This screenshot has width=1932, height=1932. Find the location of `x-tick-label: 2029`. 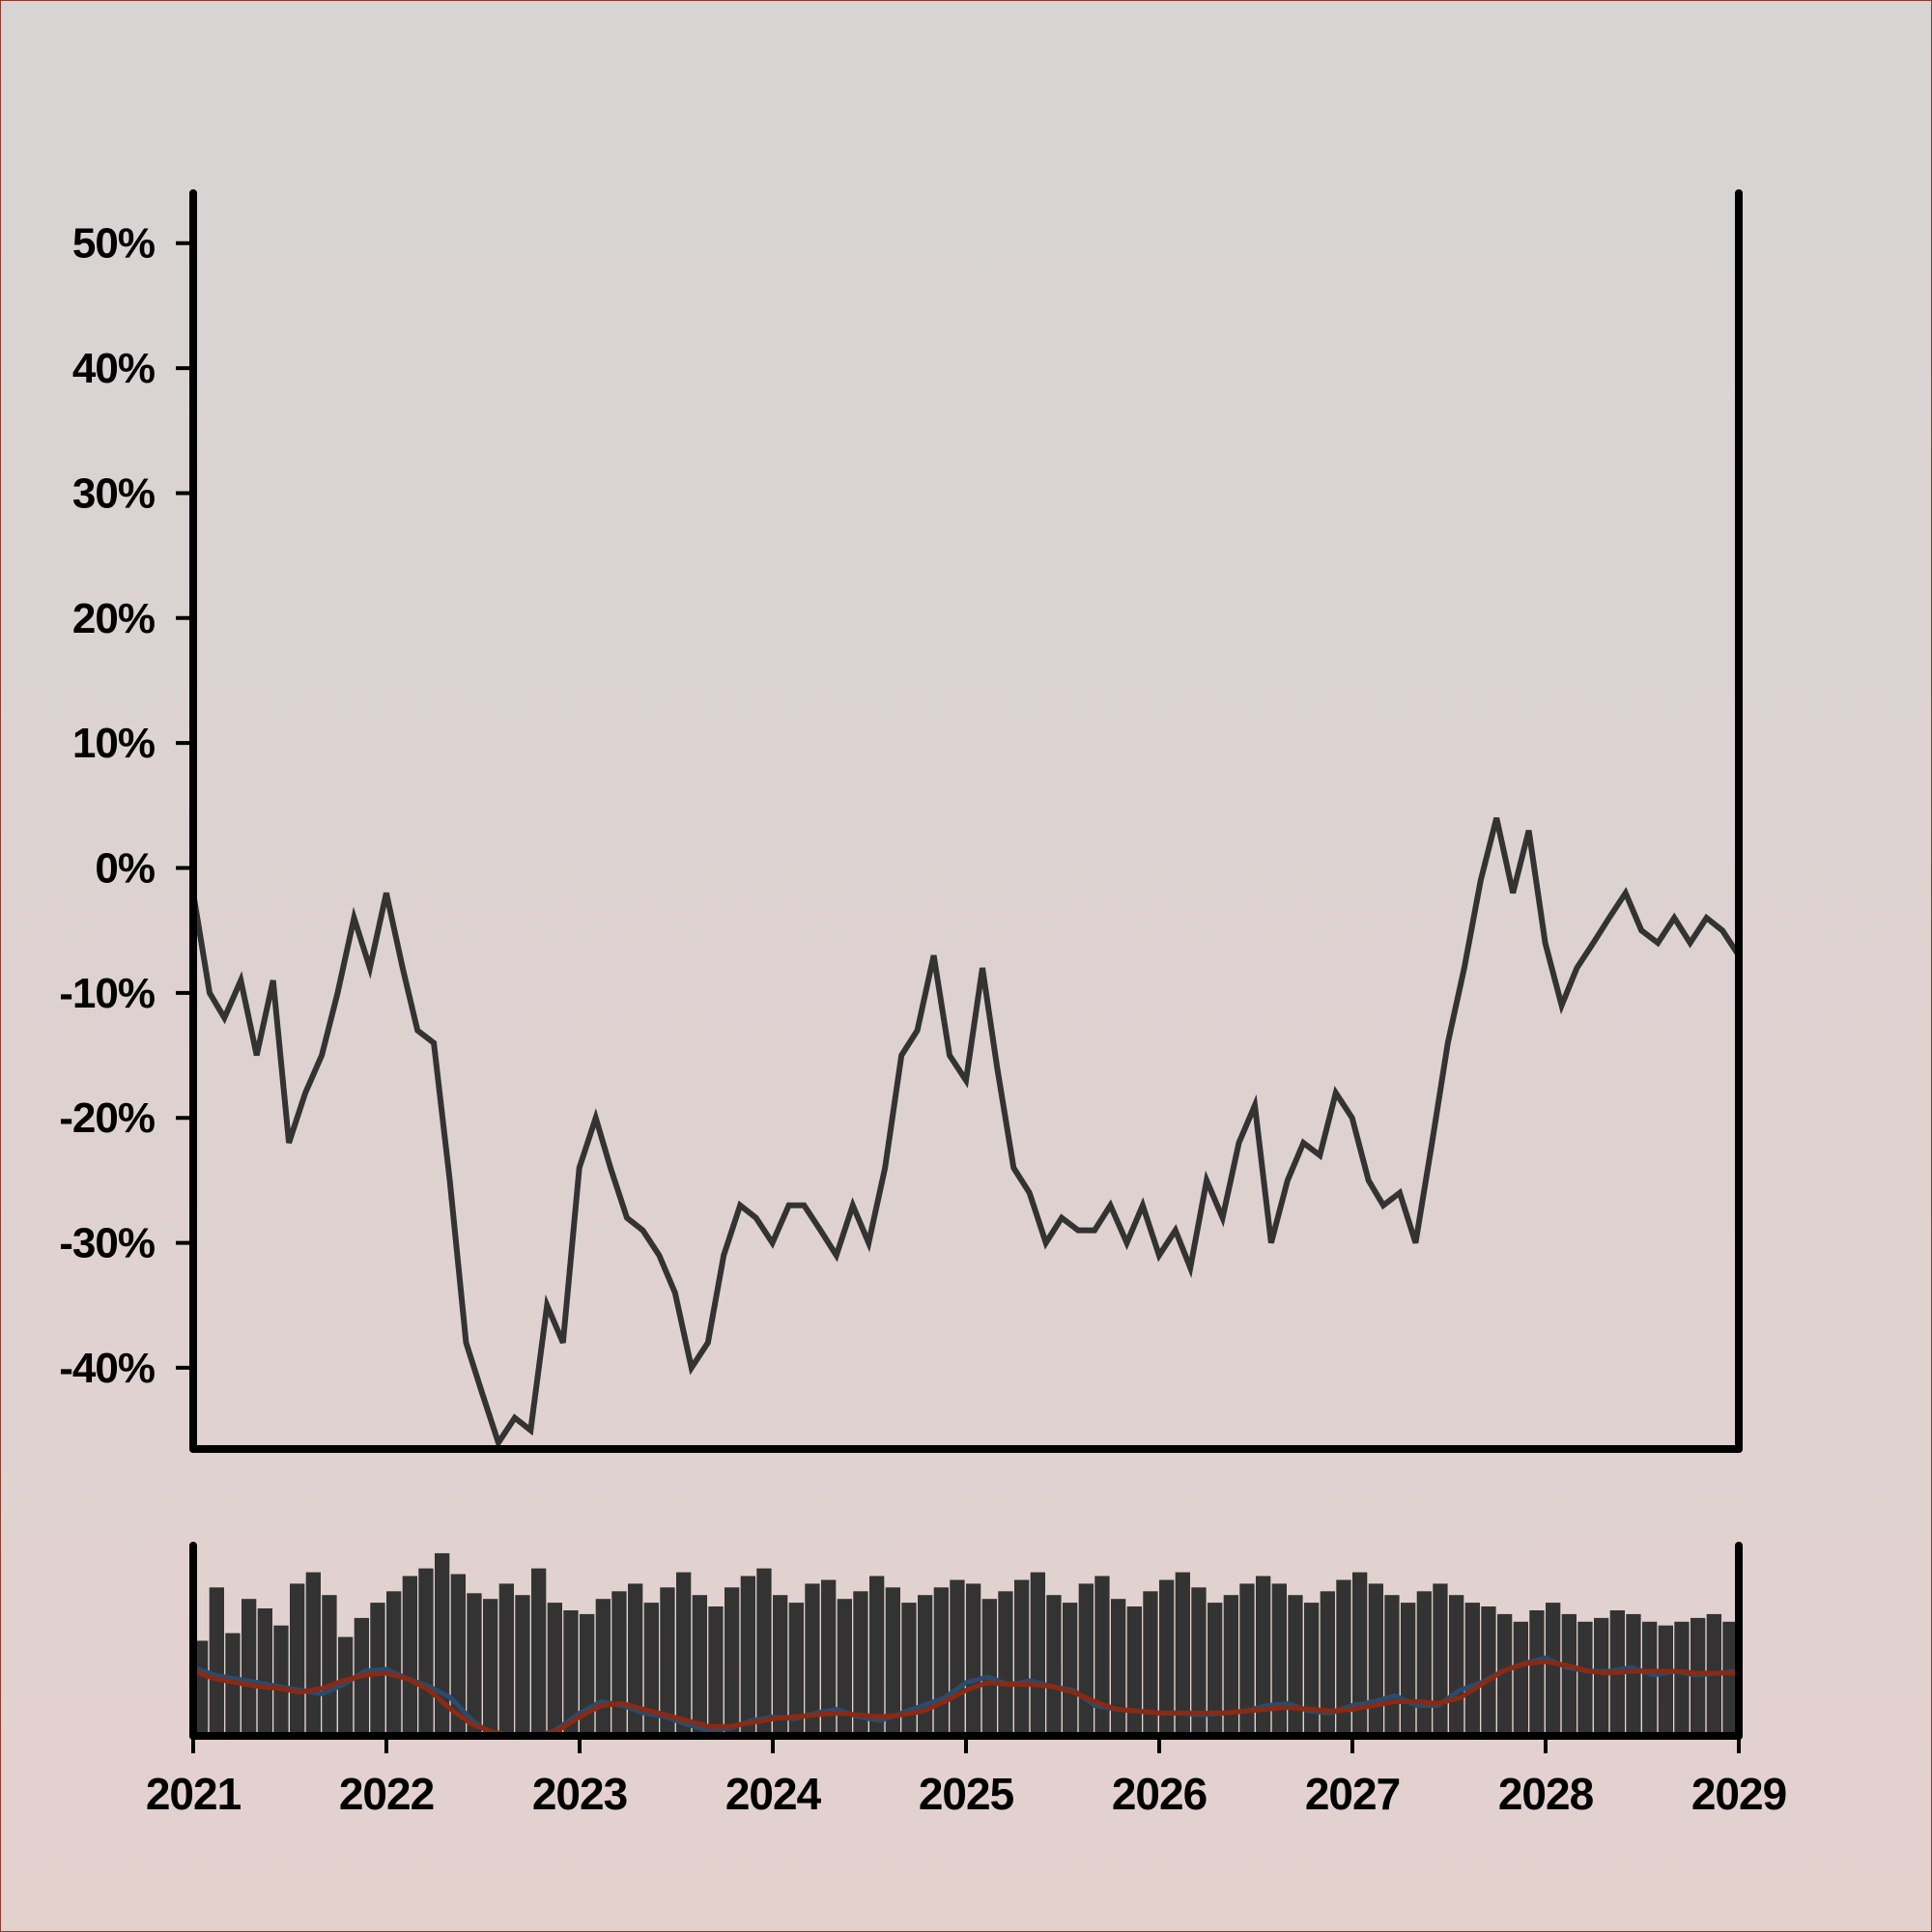

x-tick-label: 2029 is located at coordinates (1738, 1794).